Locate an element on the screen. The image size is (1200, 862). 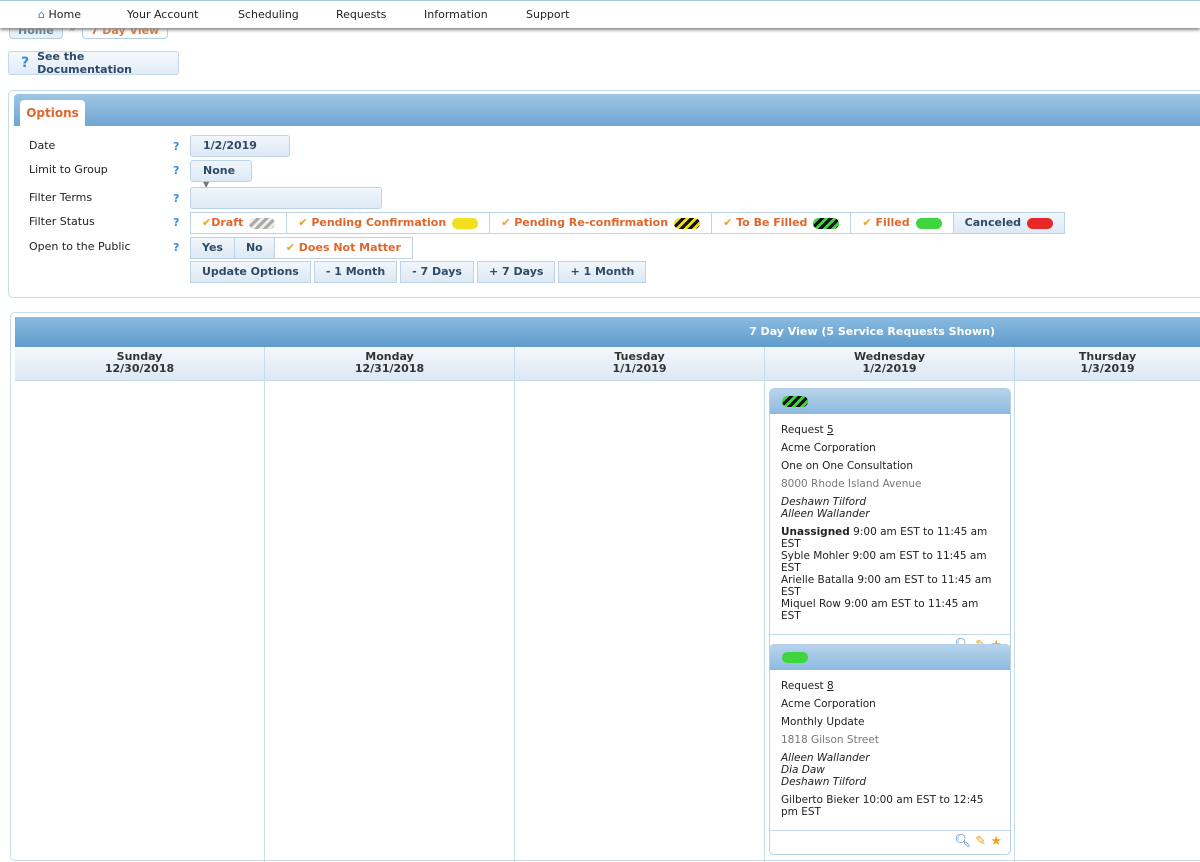
terms-input is located at coordinates (286, 198).